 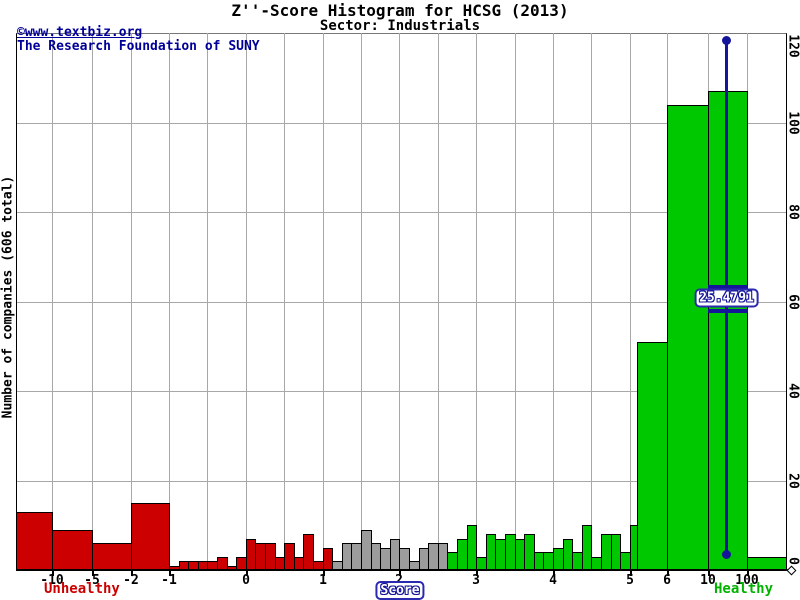 What do you see at coordinates (792, 561) in the screenshot?
I see `y-tick-label: 0` at bounding box center [792, 561].